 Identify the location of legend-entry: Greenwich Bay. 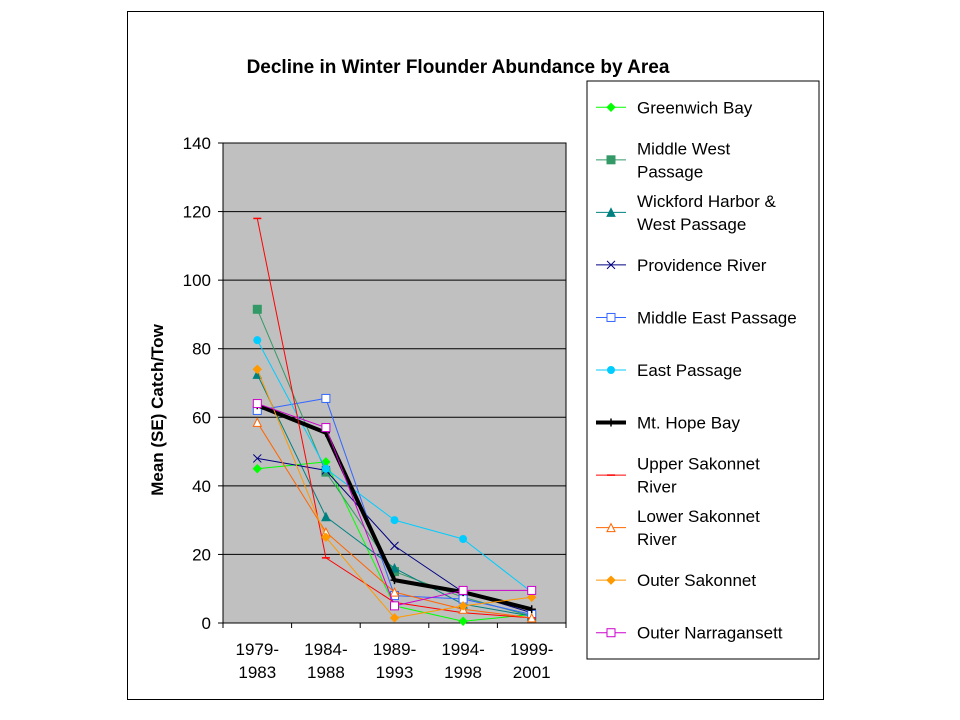
(674, 107).